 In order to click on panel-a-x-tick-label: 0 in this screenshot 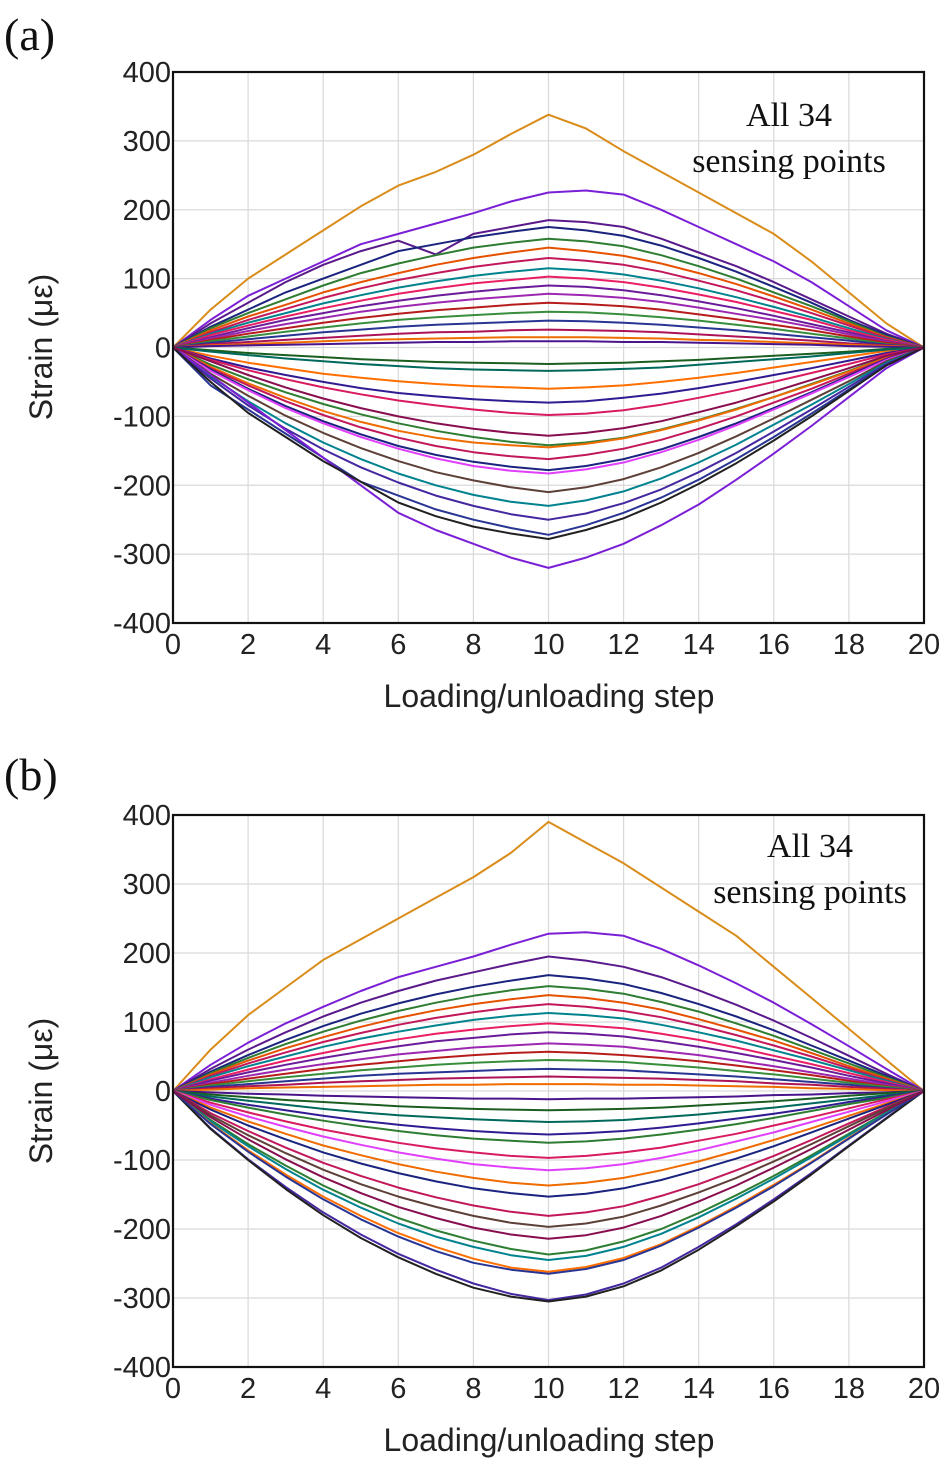, I will do `click(173, 645)`.